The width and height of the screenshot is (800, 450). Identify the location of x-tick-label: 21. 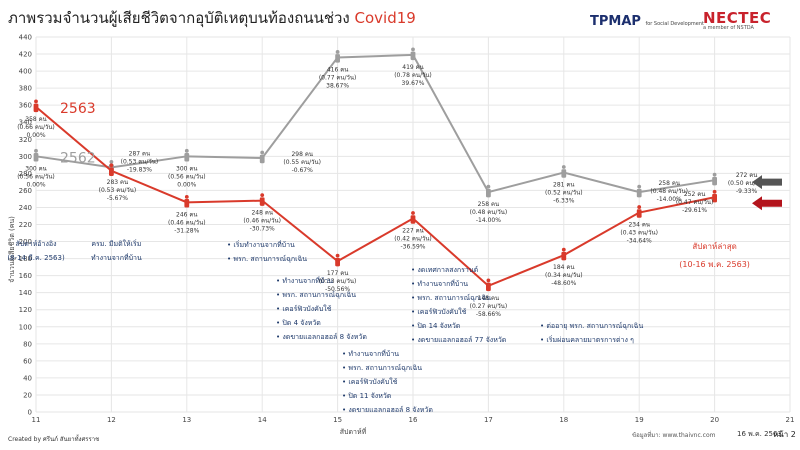
(790, 420).